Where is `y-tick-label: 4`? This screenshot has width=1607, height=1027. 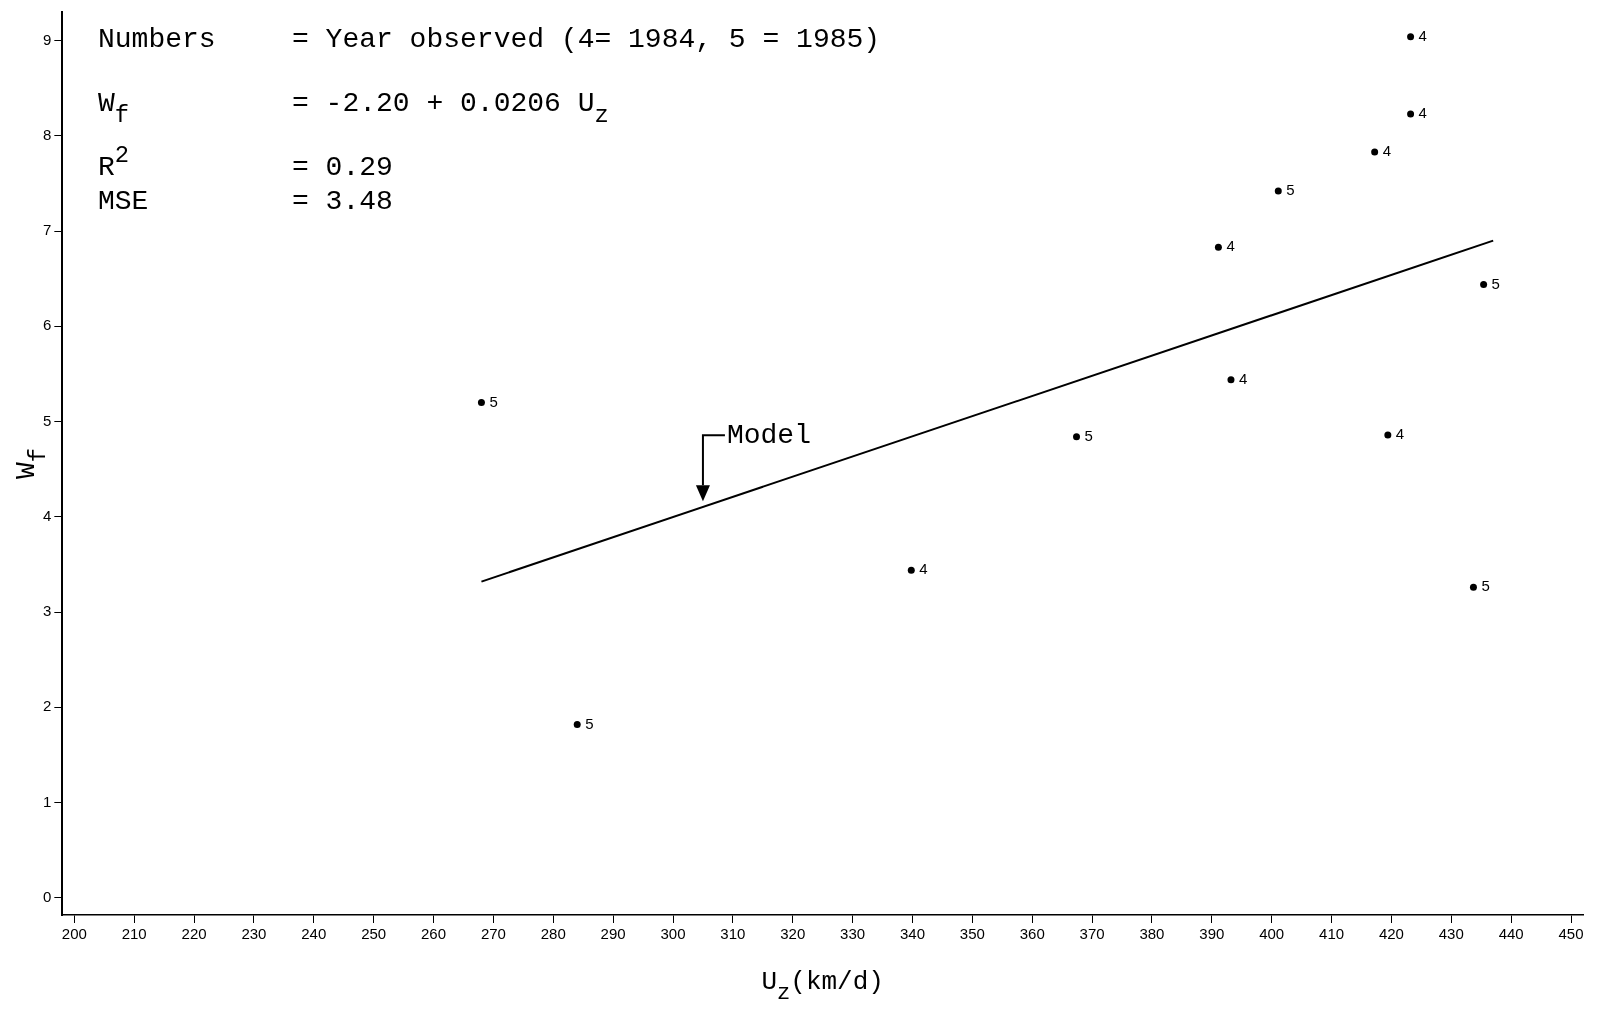 y-tick-label: 4 is located at coordinates (47, 515).